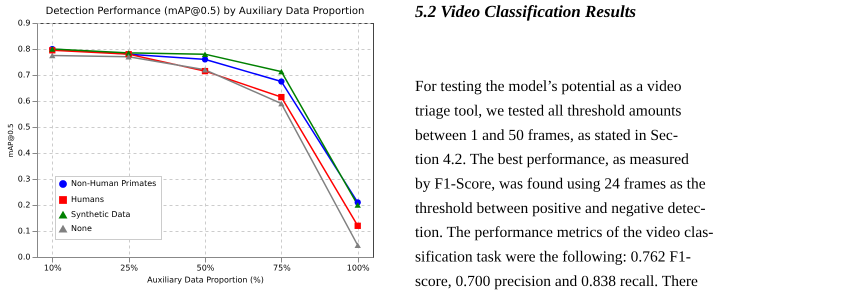 The width and height of the screenshot is (867, 307). I want to click on legend-label: Humans, so click(87, 199).